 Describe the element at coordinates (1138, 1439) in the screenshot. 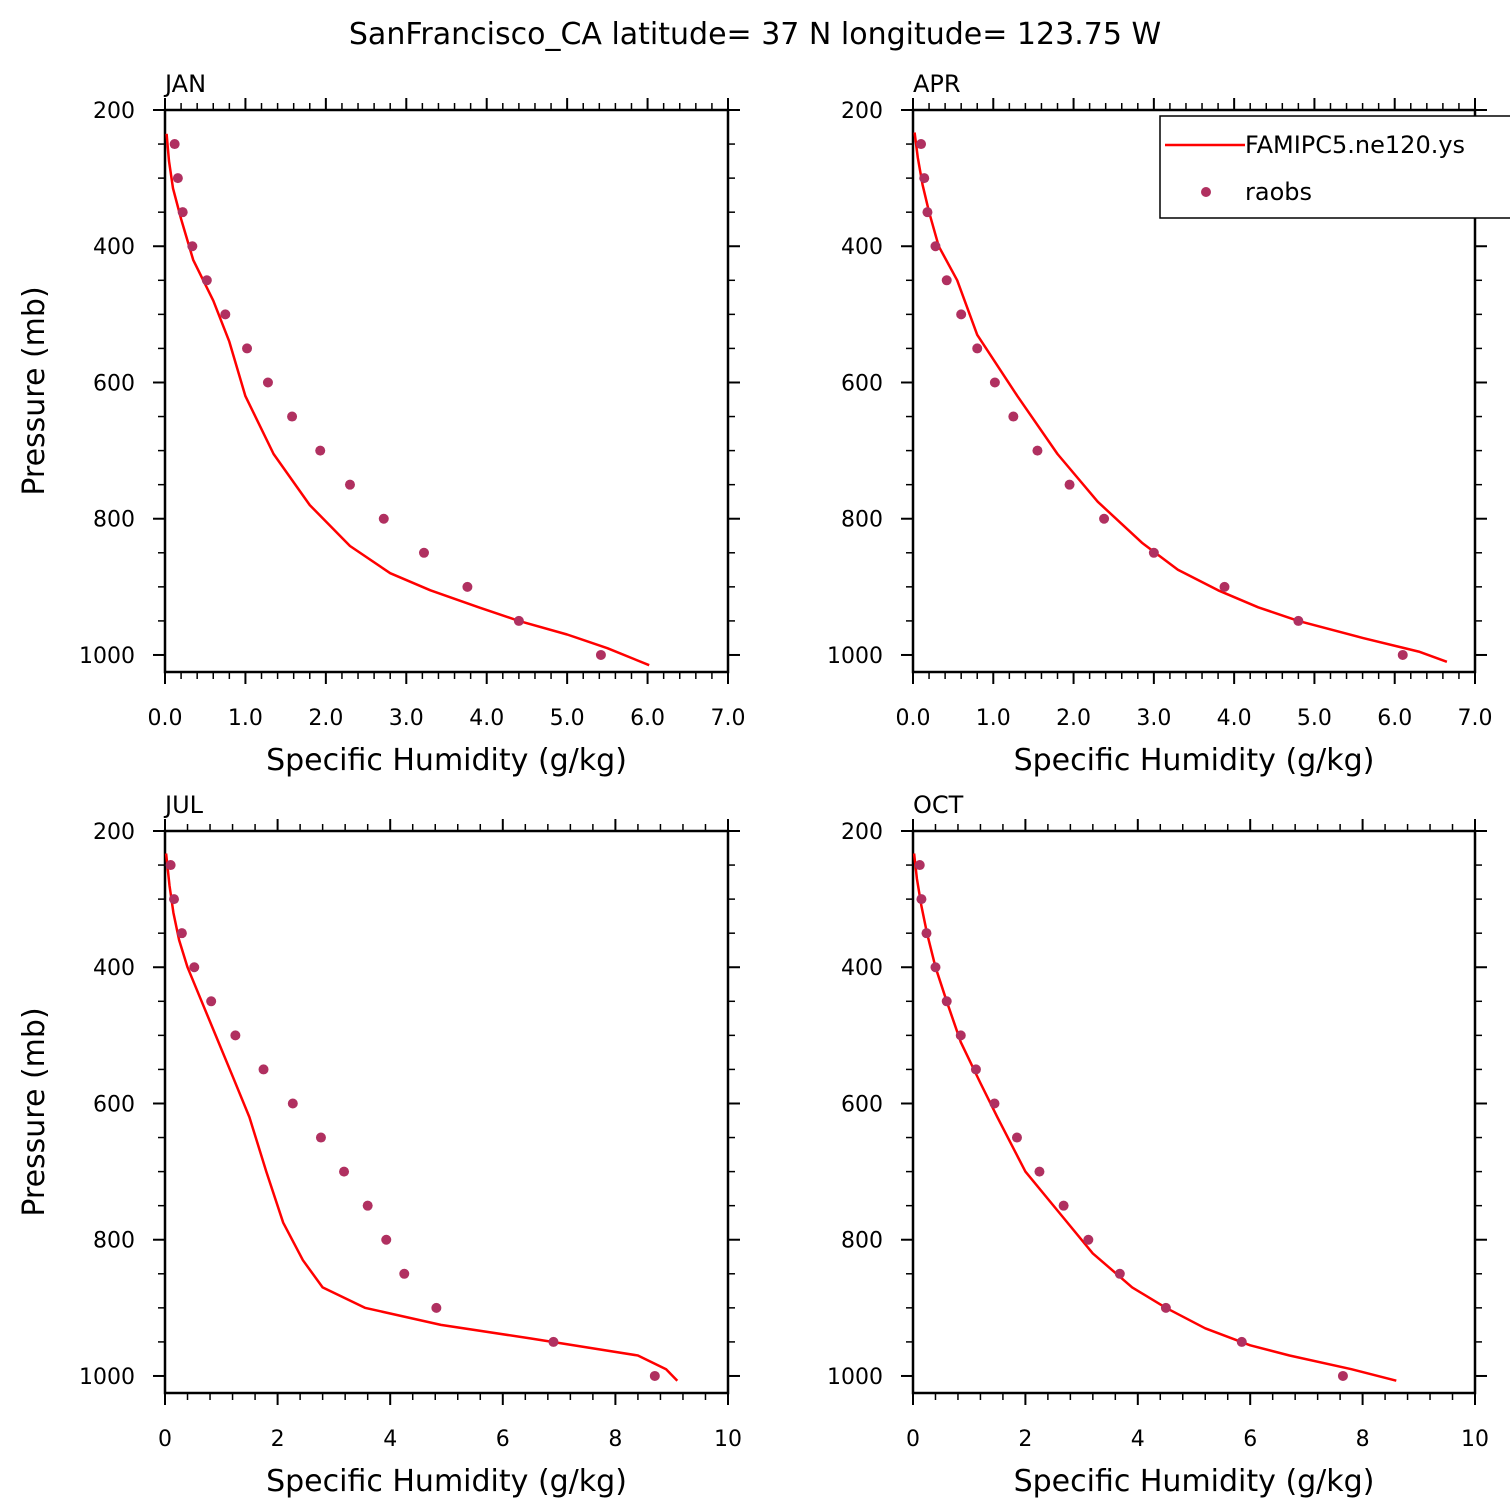

I see `x-tick-label: 4` at that location.